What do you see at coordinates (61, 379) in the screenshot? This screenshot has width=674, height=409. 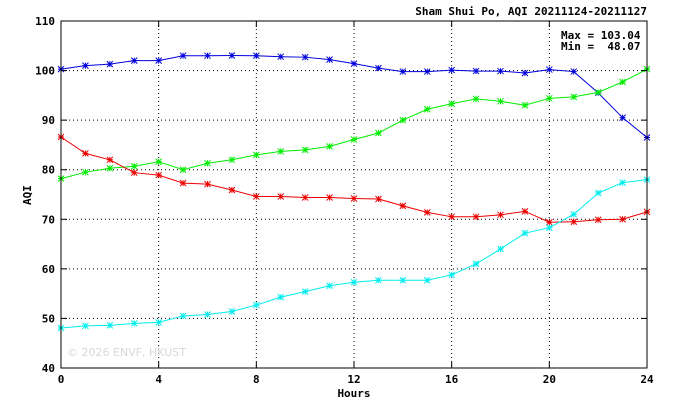 I see `x-tick-label: 0` at bounding box center [61, 379].